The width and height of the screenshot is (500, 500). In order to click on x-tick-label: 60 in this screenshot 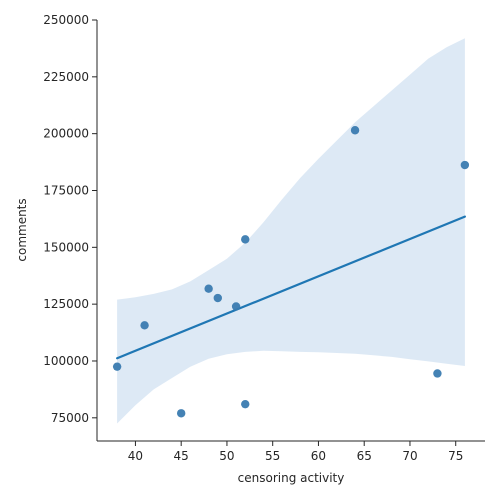, I will do `click(318, 456)`.